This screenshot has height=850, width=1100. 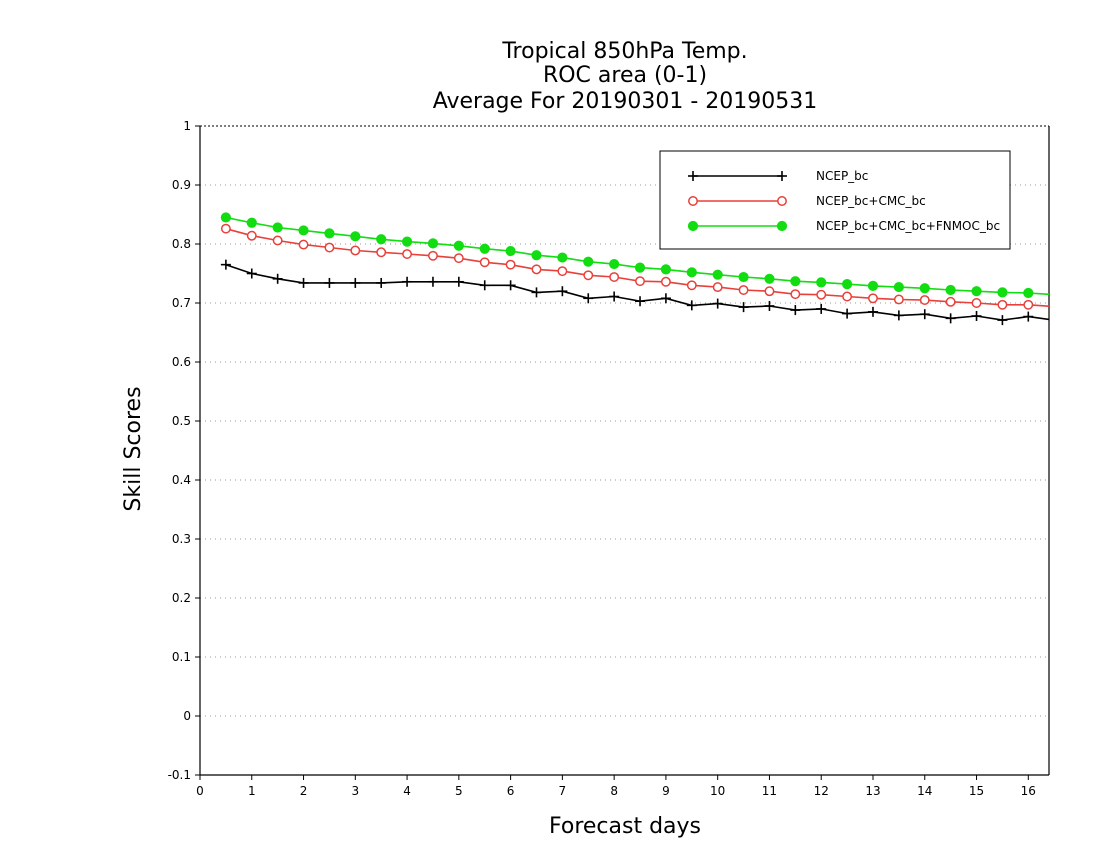 What do you see at coordinates (666, 791) in the screenshot?
I see `x-tick-label: 9` at bounding box center [666, 791].